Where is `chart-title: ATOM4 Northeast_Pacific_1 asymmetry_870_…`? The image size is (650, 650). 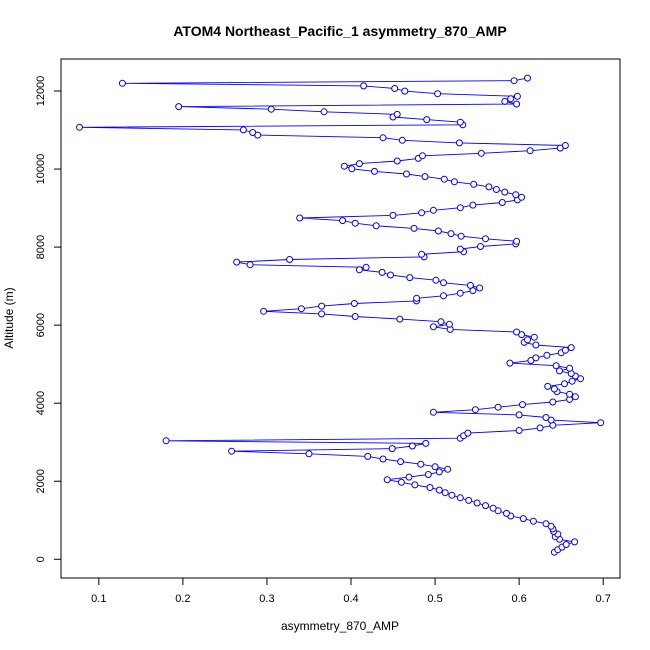 chart-title: ATOM4 Northeast_Pacific_1 asymmetry_870_… is located at coordinates (339, 31).